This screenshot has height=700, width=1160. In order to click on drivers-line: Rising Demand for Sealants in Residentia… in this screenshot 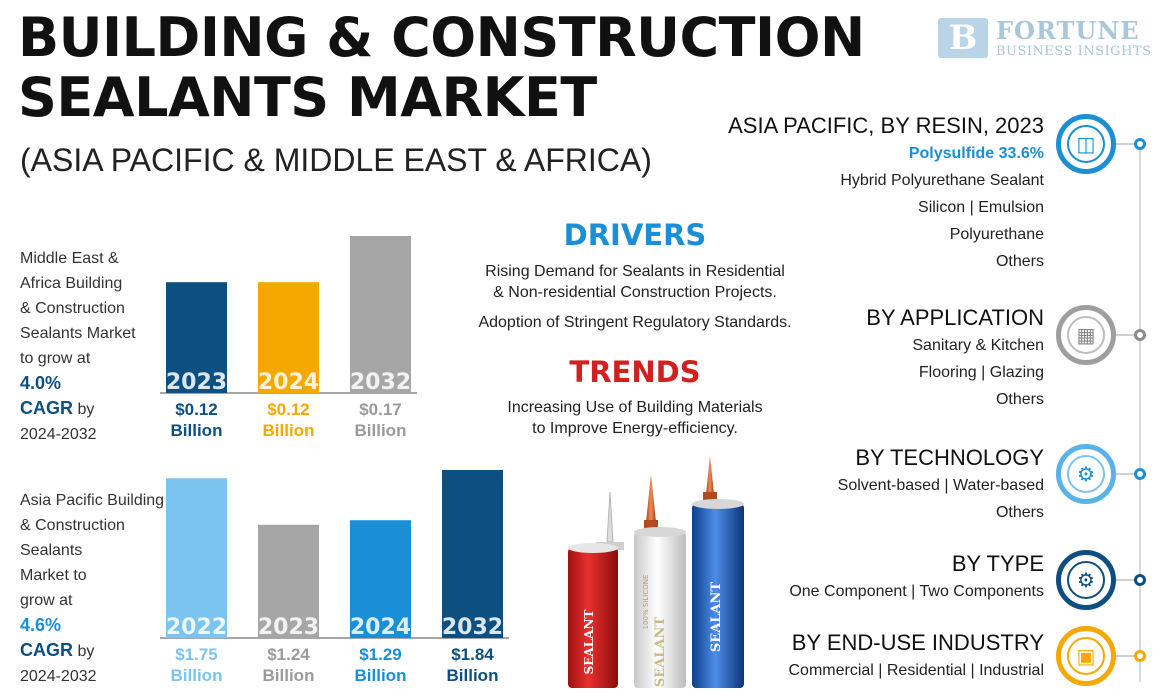, I will do `click(635, 271)`.